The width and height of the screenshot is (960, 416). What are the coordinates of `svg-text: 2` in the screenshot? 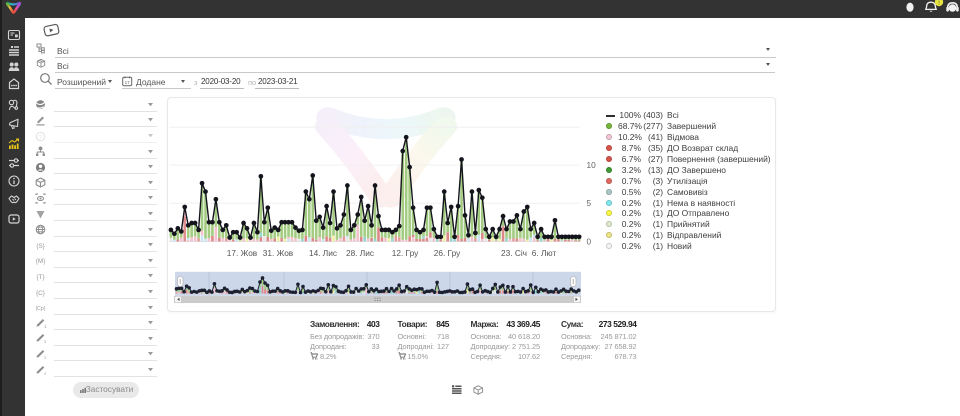 It's located at (45, 341).